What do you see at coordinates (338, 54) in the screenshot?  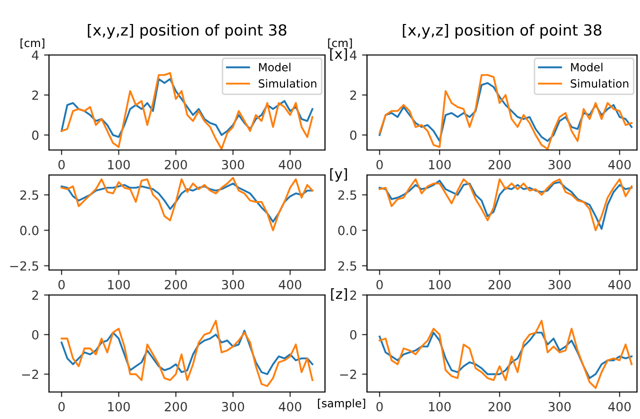 I see `text: [x]` at bounding box center [338, 54].